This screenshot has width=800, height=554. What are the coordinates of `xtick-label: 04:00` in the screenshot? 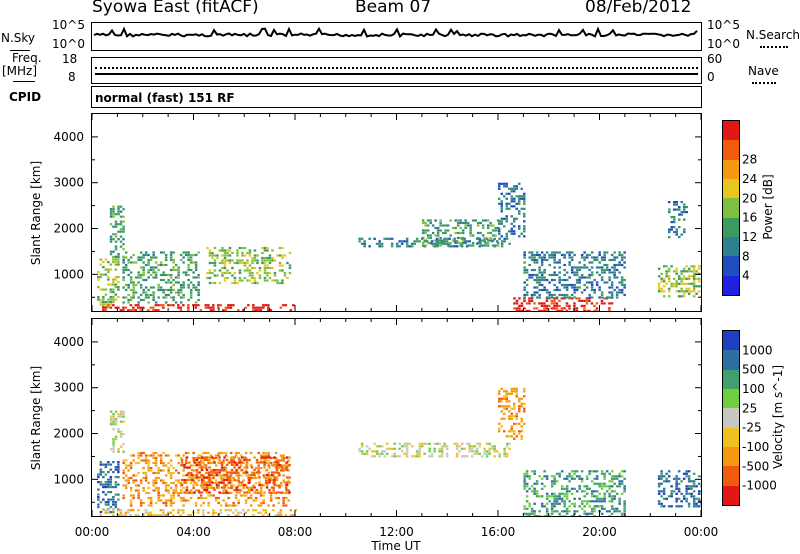 It's located at (193, 532).